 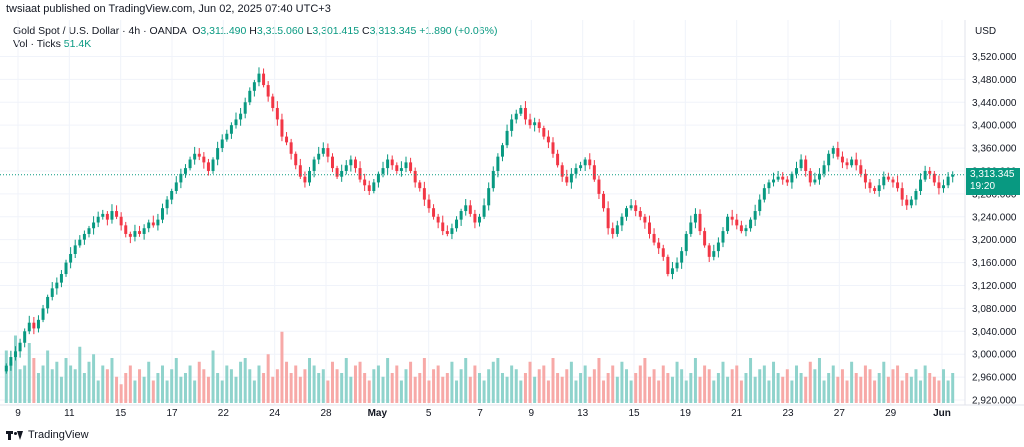 What do you see at coordinates (58, 435) in the screenshot?
I see `brand-name: TradingView` at bounding box center [58, 435].